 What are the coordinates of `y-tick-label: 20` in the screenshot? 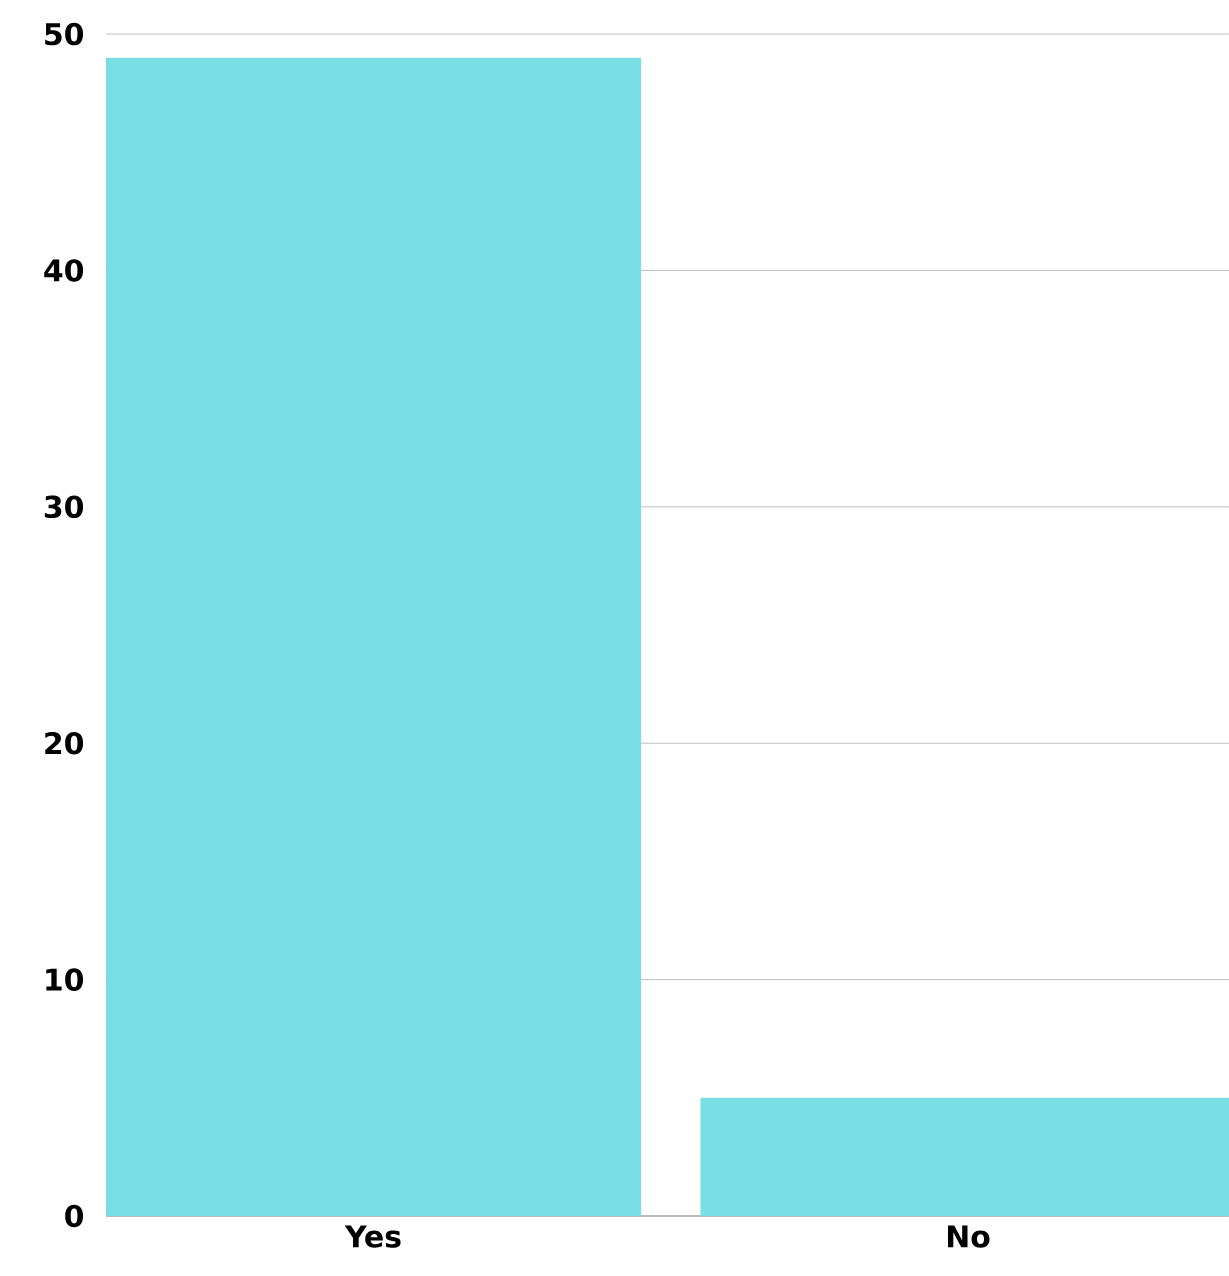 It's located at (64, 743).